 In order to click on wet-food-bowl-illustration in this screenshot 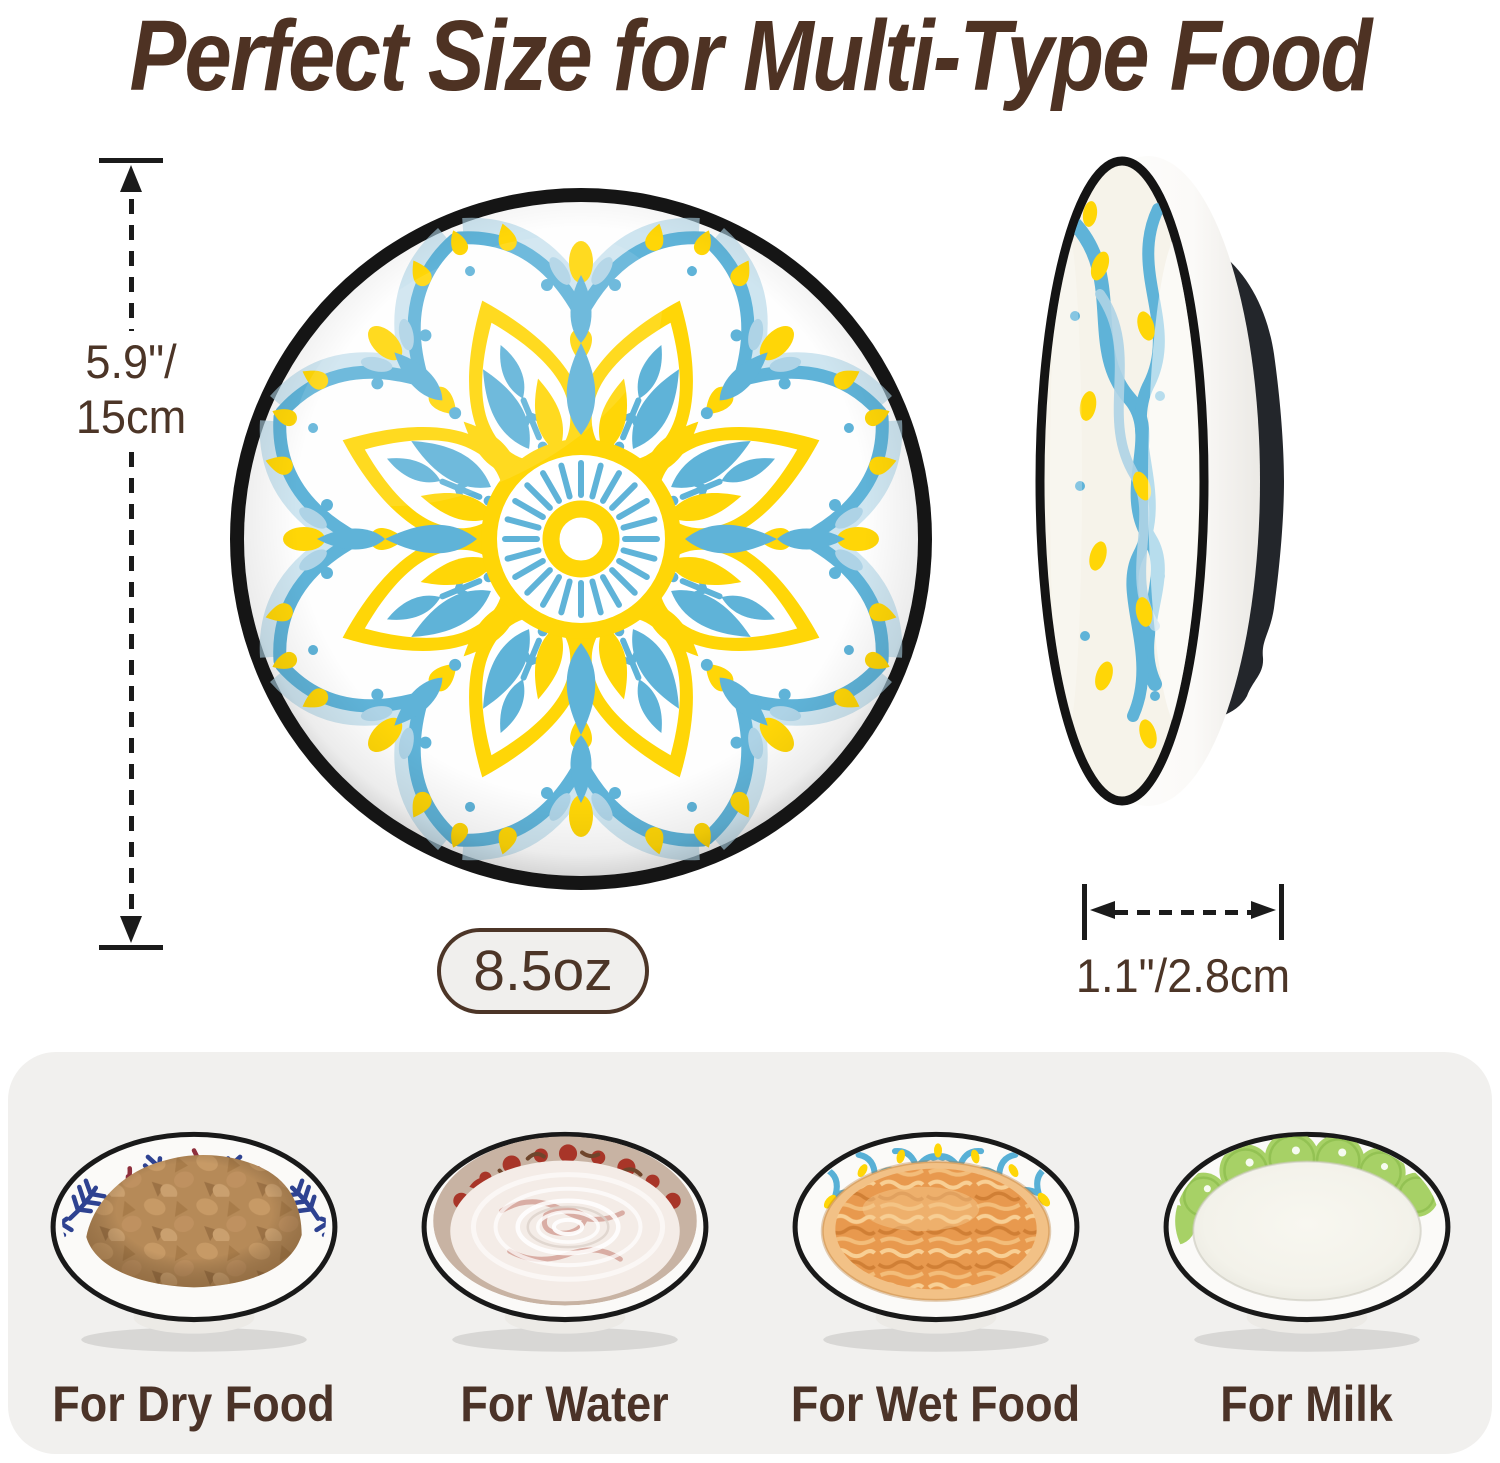, I will do `click(935, 1241)`.